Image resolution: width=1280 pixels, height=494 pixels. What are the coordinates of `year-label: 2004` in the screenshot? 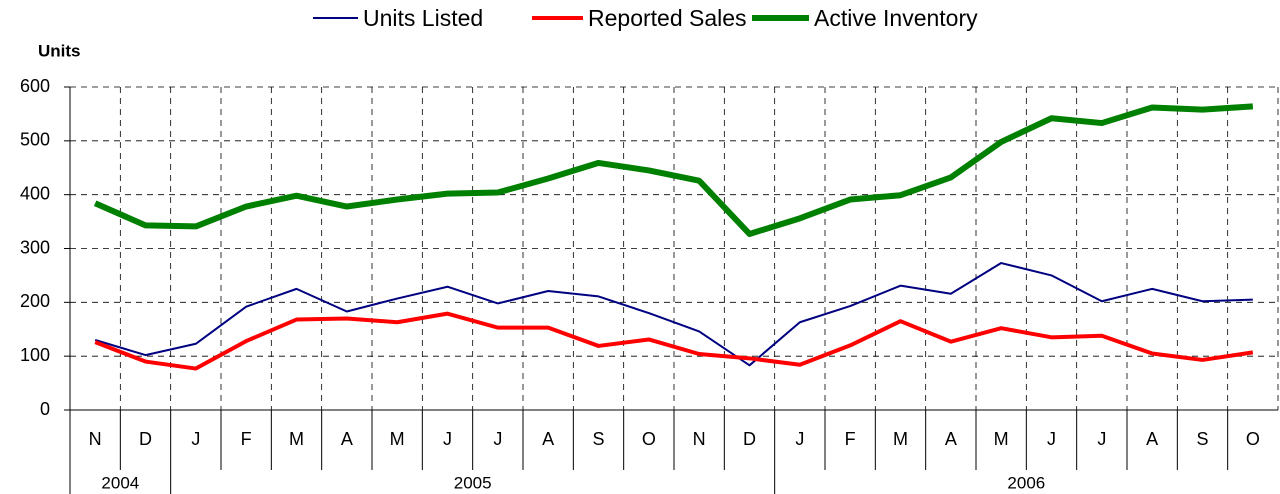 It's located at (120, 482).